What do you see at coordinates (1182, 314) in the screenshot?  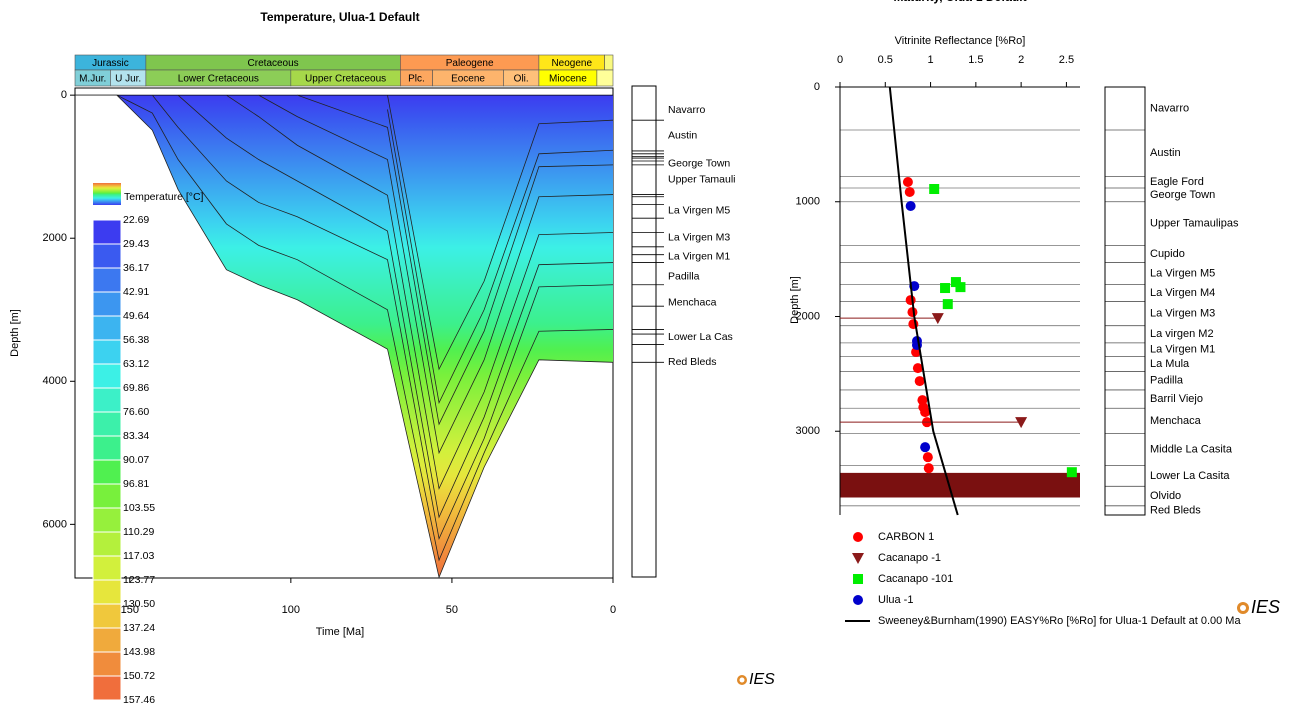 I see `formation-label: La Virgen M3` at bounding box center [1182, 314].